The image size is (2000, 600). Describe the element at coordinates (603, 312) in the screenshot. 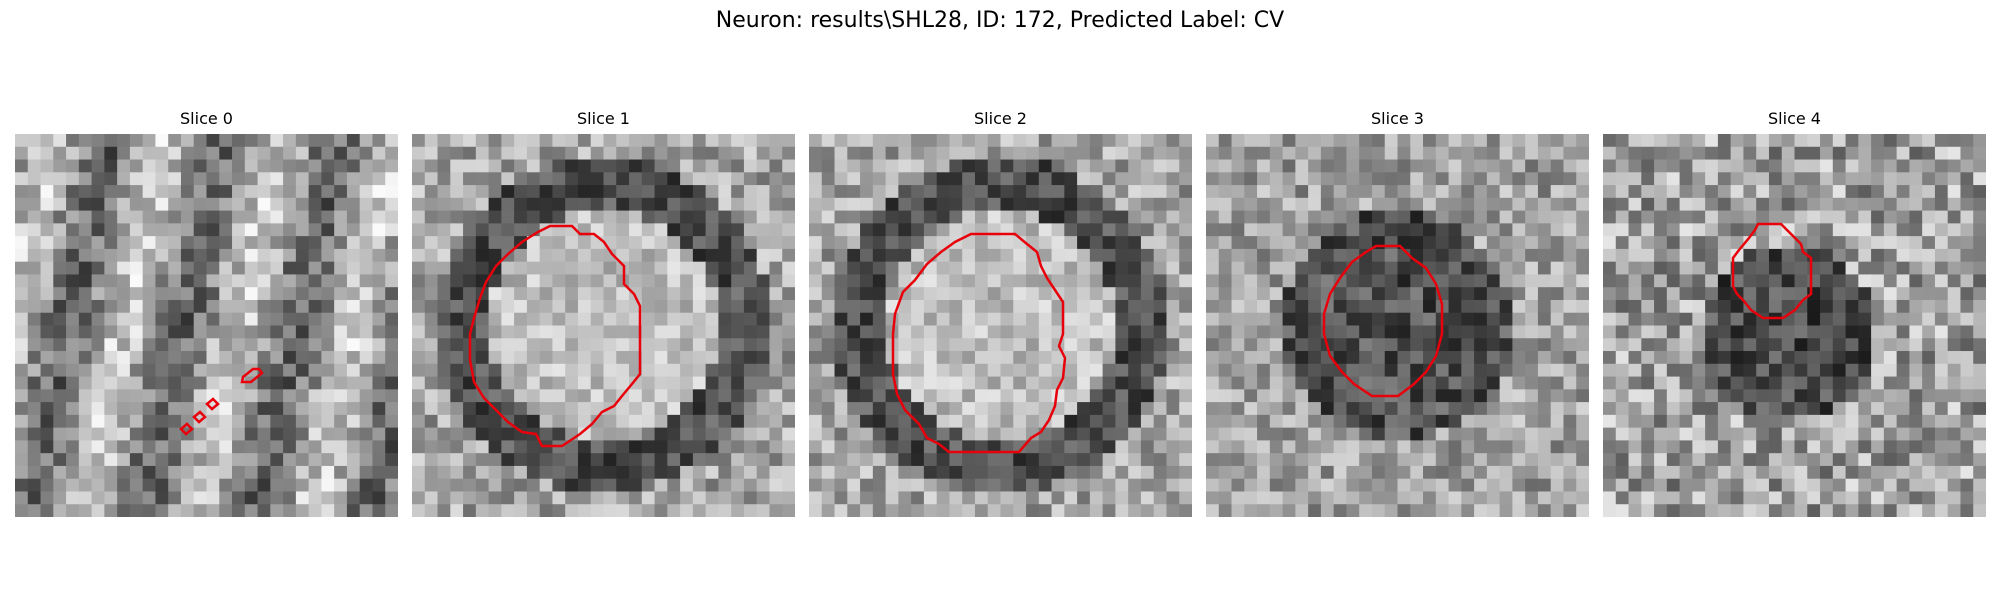

I see `panel-slice-1: Slice 1` at that location.